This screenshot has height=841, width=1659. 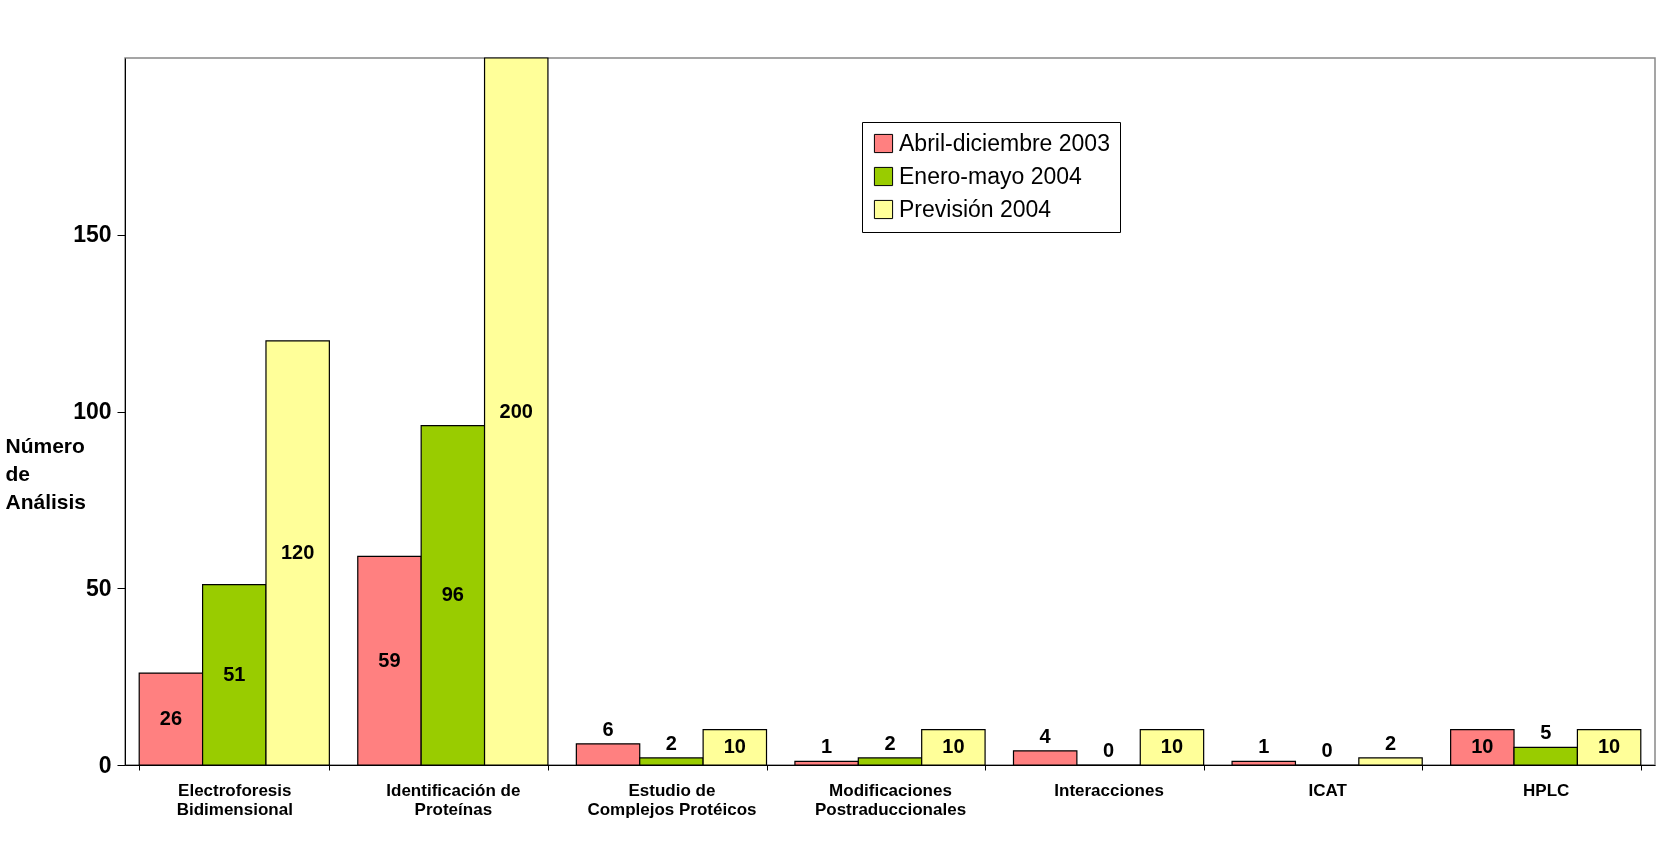 I want to click on legend-label: Abril-diciembre 2003, so click(x=1004, y=142).